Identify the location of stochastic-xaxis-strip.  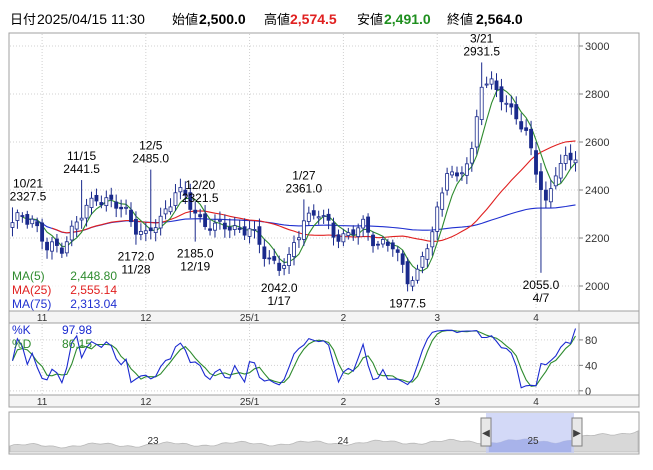
(324, 401).